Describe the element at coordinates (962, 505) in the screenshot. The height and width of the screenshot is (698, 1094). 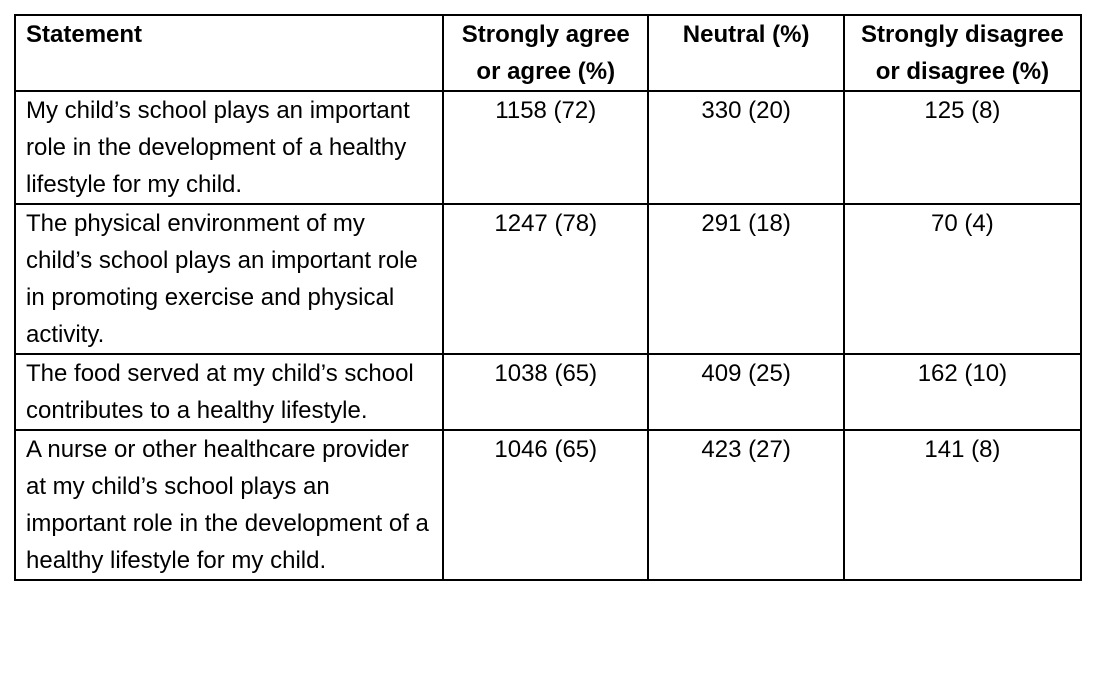
I see `disagree-cell: 141 (8)` at that location.